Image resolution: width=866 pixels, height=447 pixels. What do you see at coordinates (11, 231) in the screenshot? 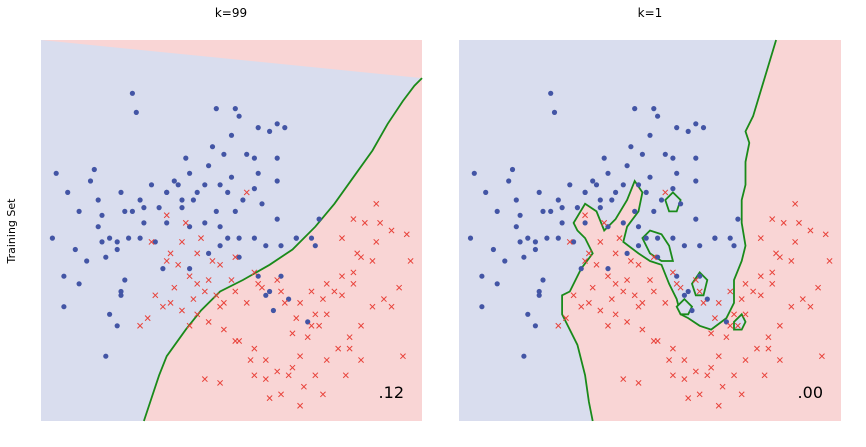
I see `row-label: Training Set` at bounding box center [11, 231].